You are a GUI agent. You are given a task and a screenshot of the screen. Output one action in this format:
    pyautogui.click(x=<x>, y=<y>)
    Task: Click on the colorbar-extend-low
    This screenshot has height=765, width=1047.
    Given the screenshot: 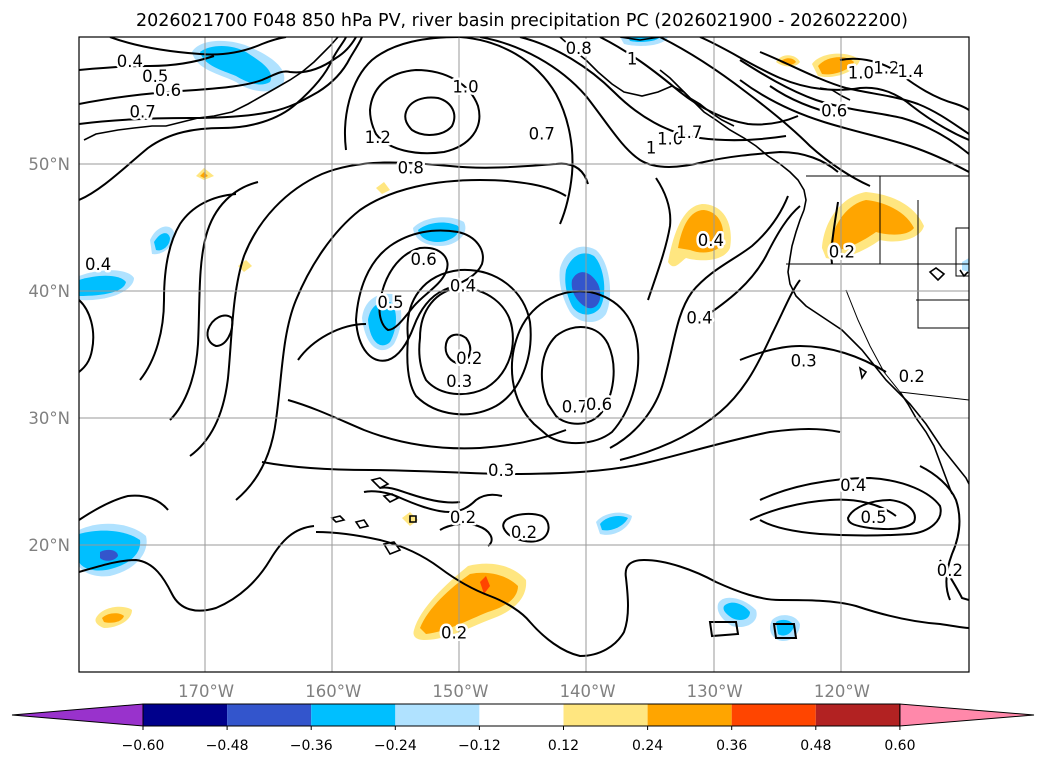 What is the action you would take?
    pyautogui.click(x=77, y=715)
    